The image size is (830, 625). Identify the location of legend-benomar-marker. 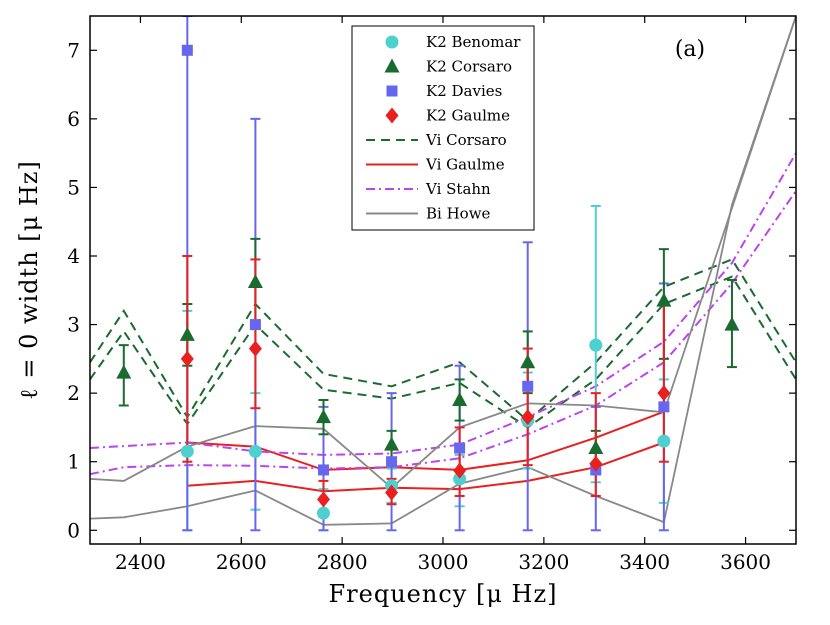
(392, 42).